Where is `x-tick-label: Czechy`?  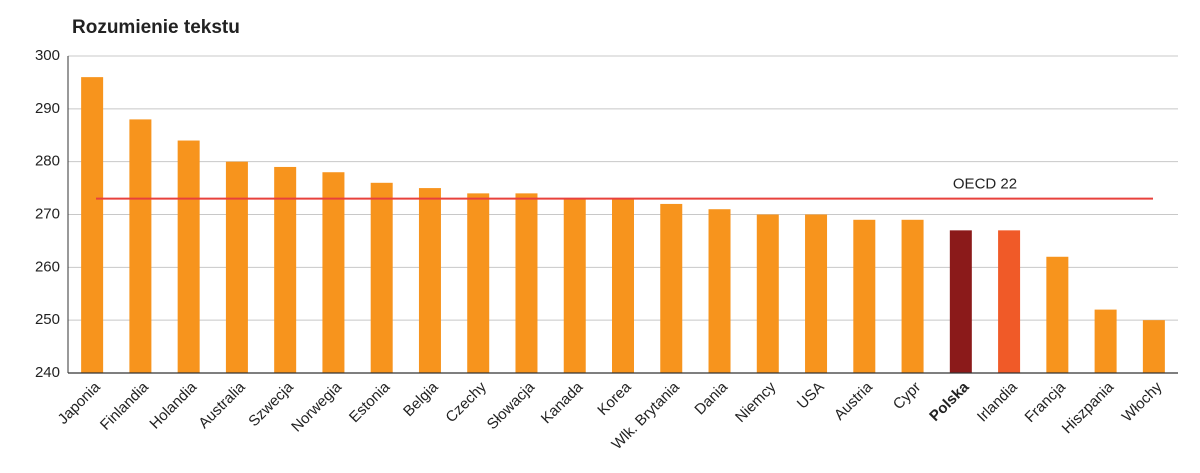
x-tick-label: Czechy is located at coordinates (466, 402).